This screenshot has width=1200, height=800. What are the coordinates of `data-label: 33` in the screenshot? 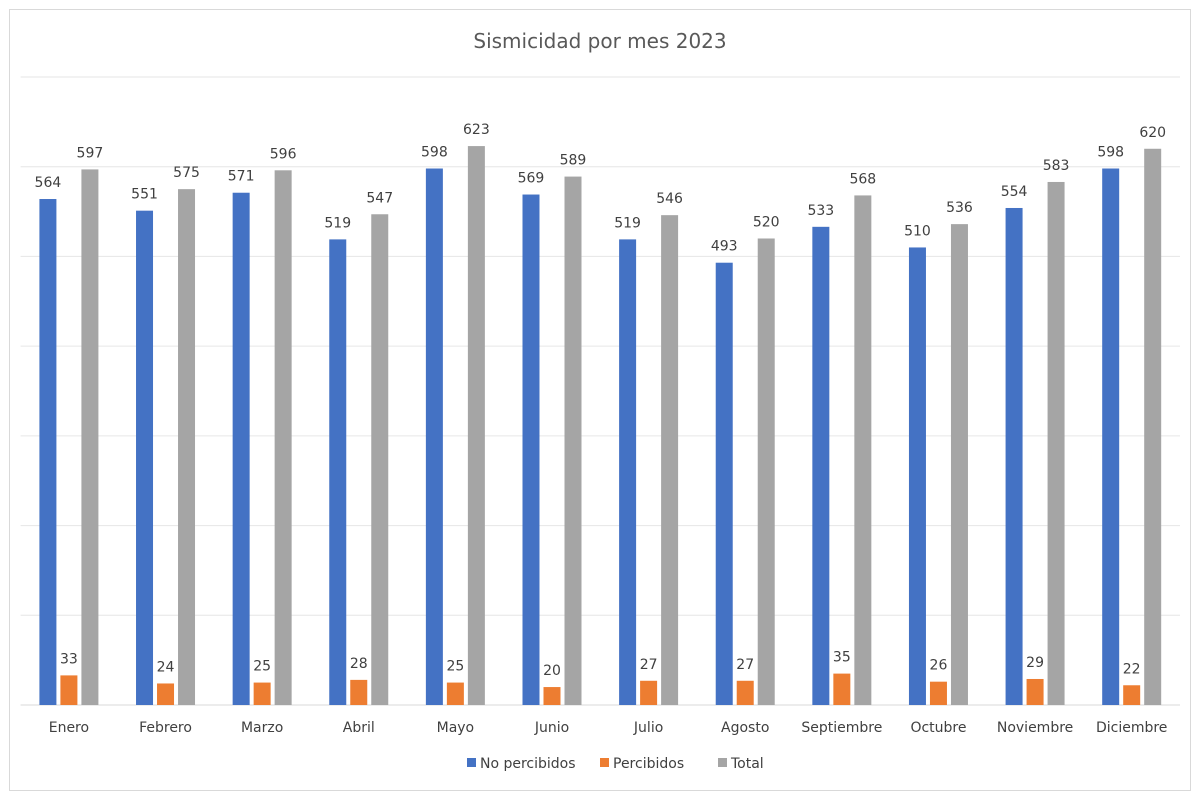 It's located at (69, 659).